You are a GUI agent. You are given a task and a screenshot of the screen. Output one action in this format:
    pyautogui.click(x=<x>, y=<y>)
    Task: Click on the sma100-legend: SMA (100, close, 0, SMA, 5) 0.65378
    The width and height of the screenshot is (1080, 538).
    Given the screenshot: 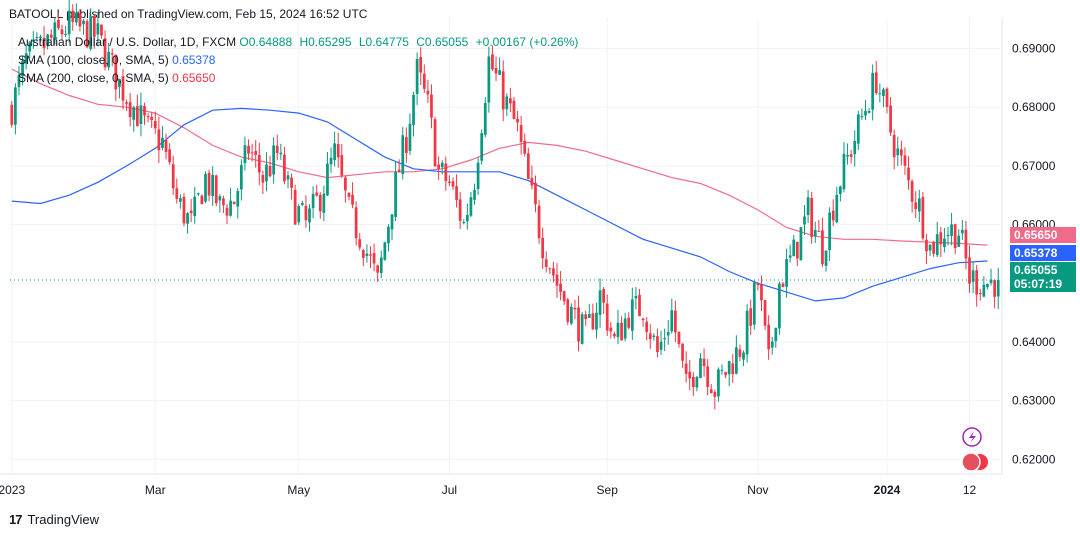 What is the action you would take?
    pyautogui.click(x=116, y=60)
    